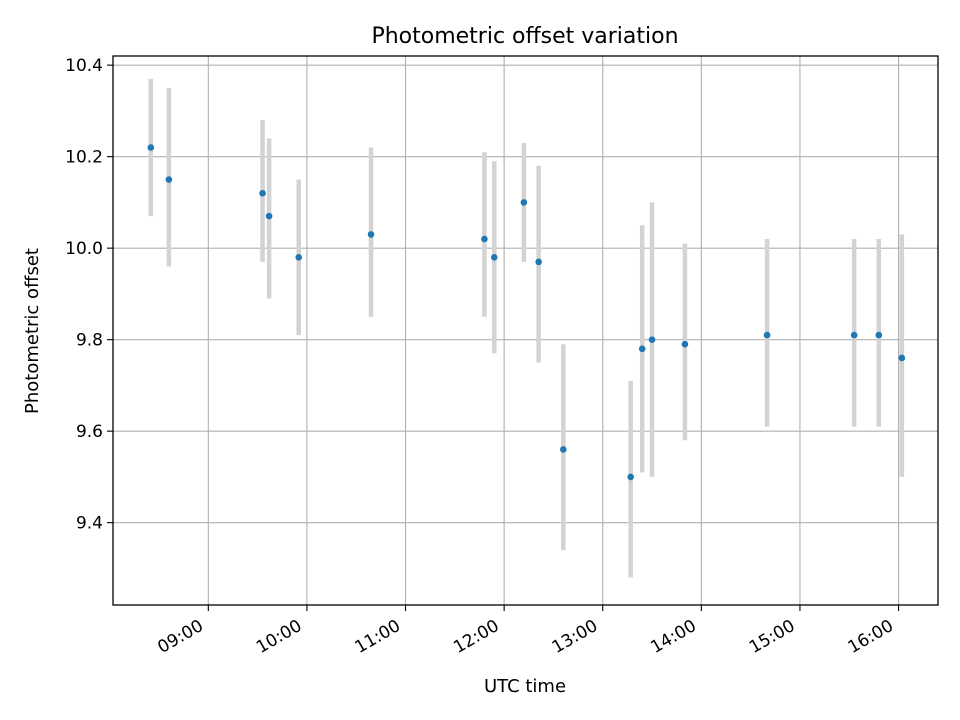  What do you see at coordinates (89, 432) in the screenshot?
I see `y-tick-label: 9.6` at bounding box center [89, 432].